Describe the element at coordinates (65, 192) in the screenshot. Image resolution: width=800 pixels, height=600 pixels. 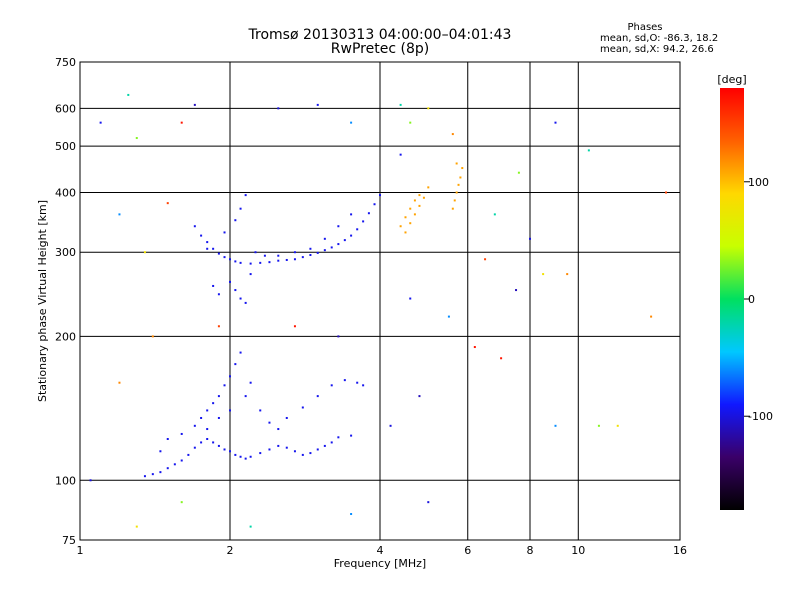
I see `y-tick-label: 400` at that location.